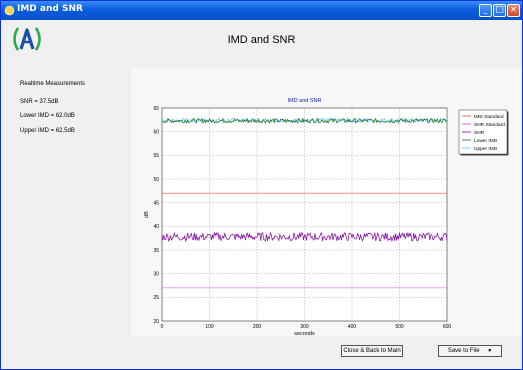  Describe the element at coordinates (304, 327) in the screenshot. I see `x-tick-label: 300` at that location.